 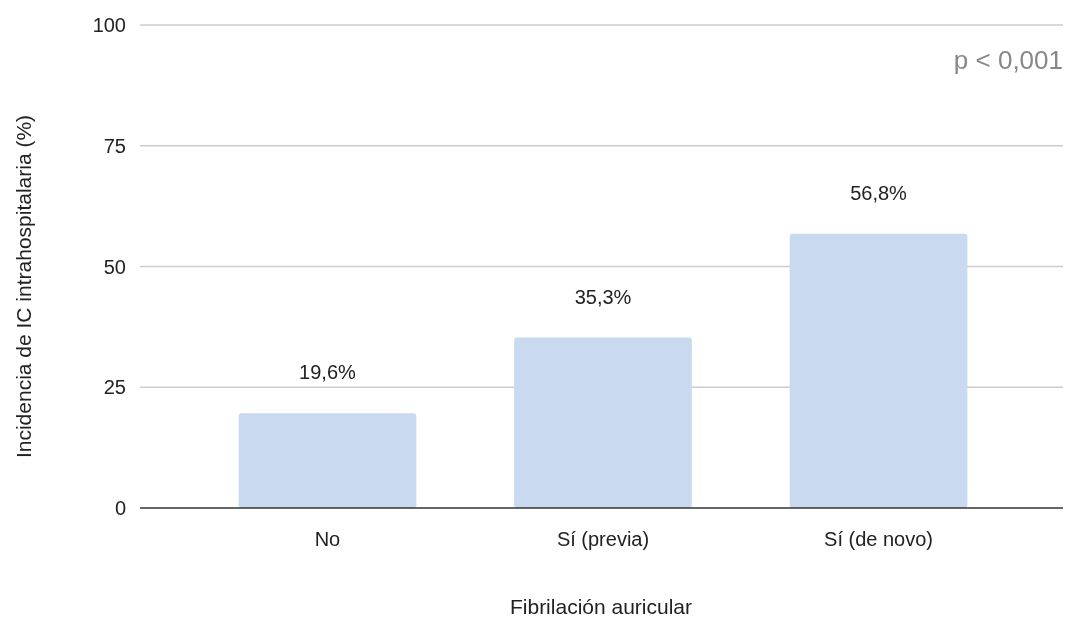 What do you see at coordinates (120, 508) in the screenshot?
I see `y-tick-label: 0` at bounding box center [120, 508].